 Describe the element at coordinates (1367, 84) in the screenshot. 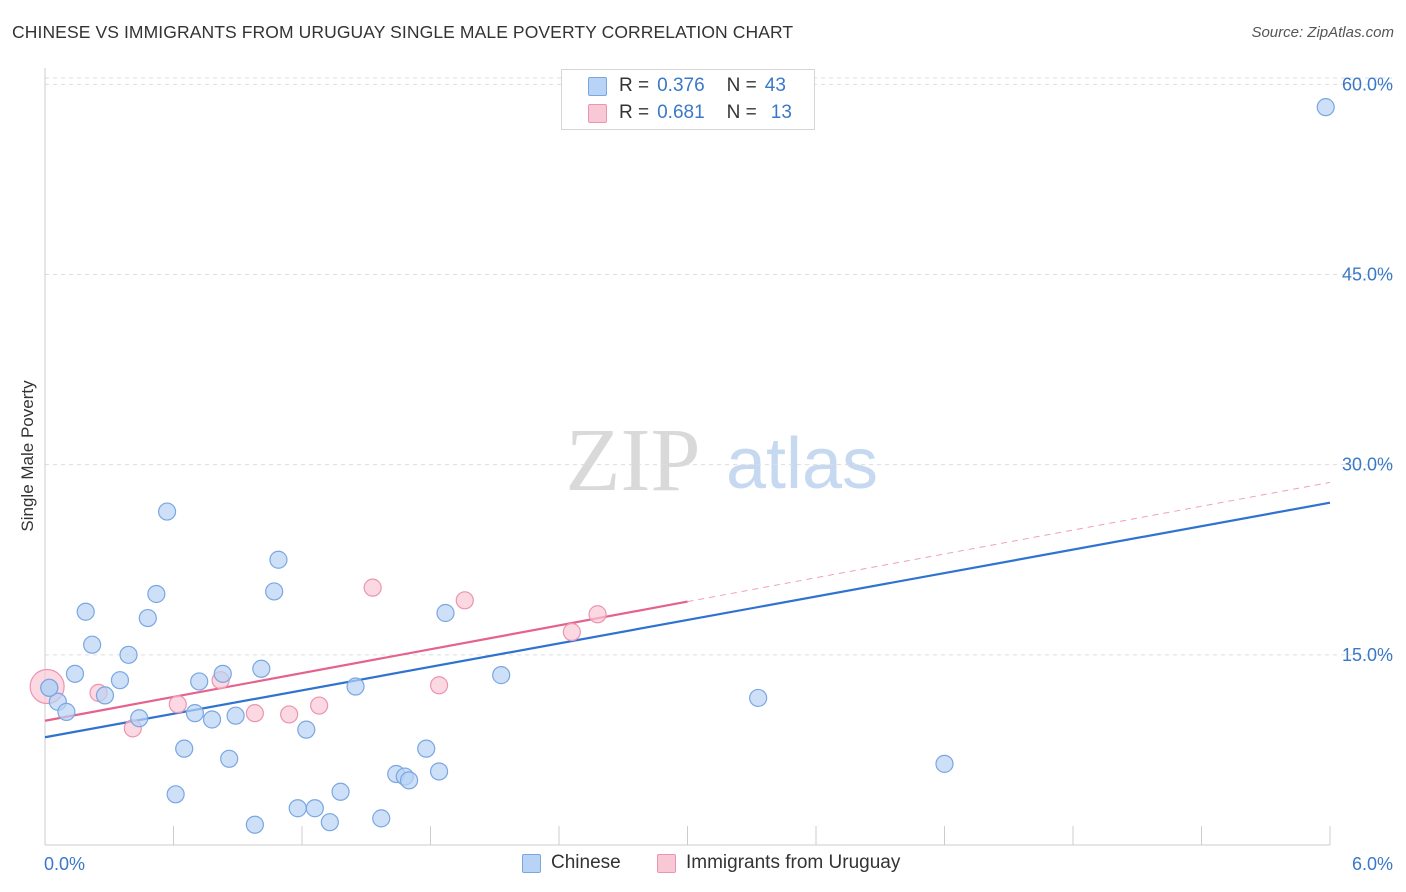

I see `y-tick-label: 60.0%` at that location.